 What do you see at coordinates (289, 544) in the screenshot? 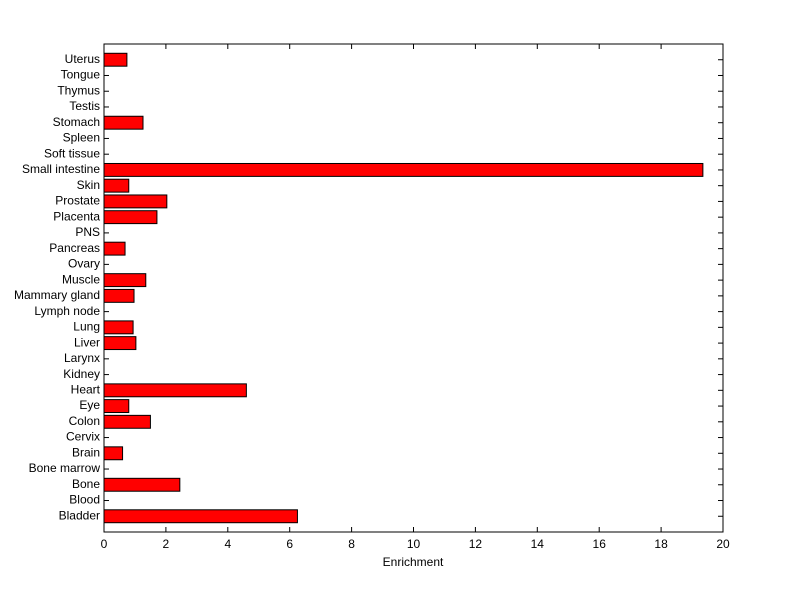
I see `x-tick-label: 6` at bounding box center [289, 544].